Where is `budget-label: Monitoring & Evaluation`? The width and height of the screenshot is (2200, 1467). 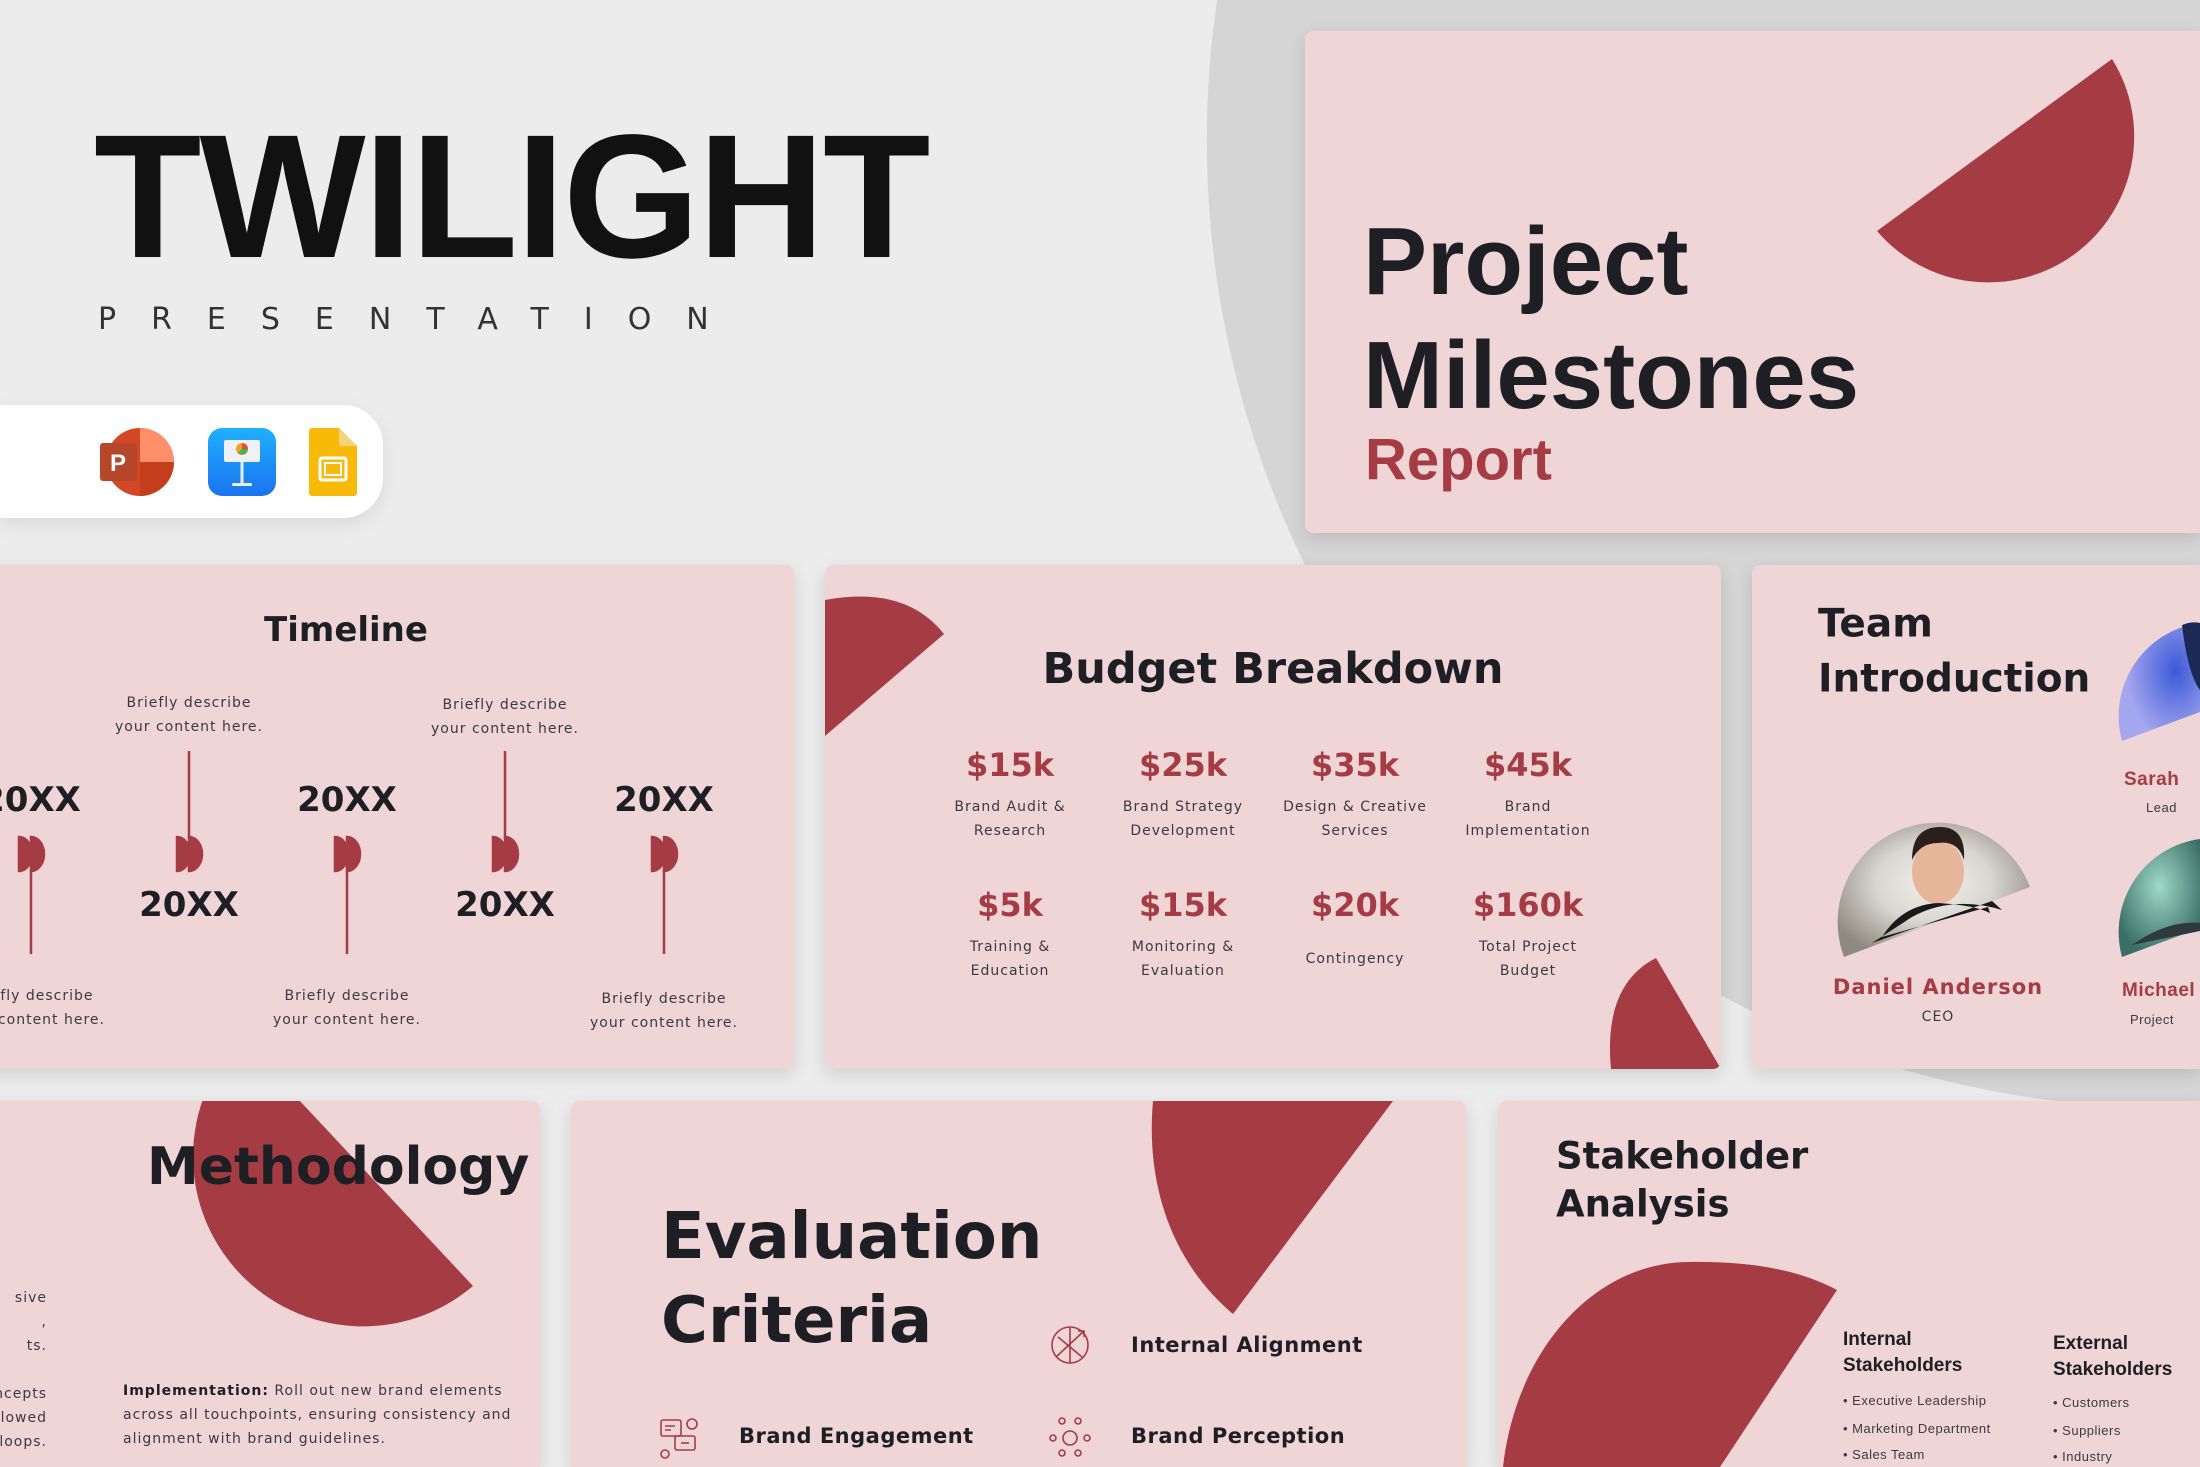 budget-label: Monitoring & Evaluation is located at coordinates (1183, 959).